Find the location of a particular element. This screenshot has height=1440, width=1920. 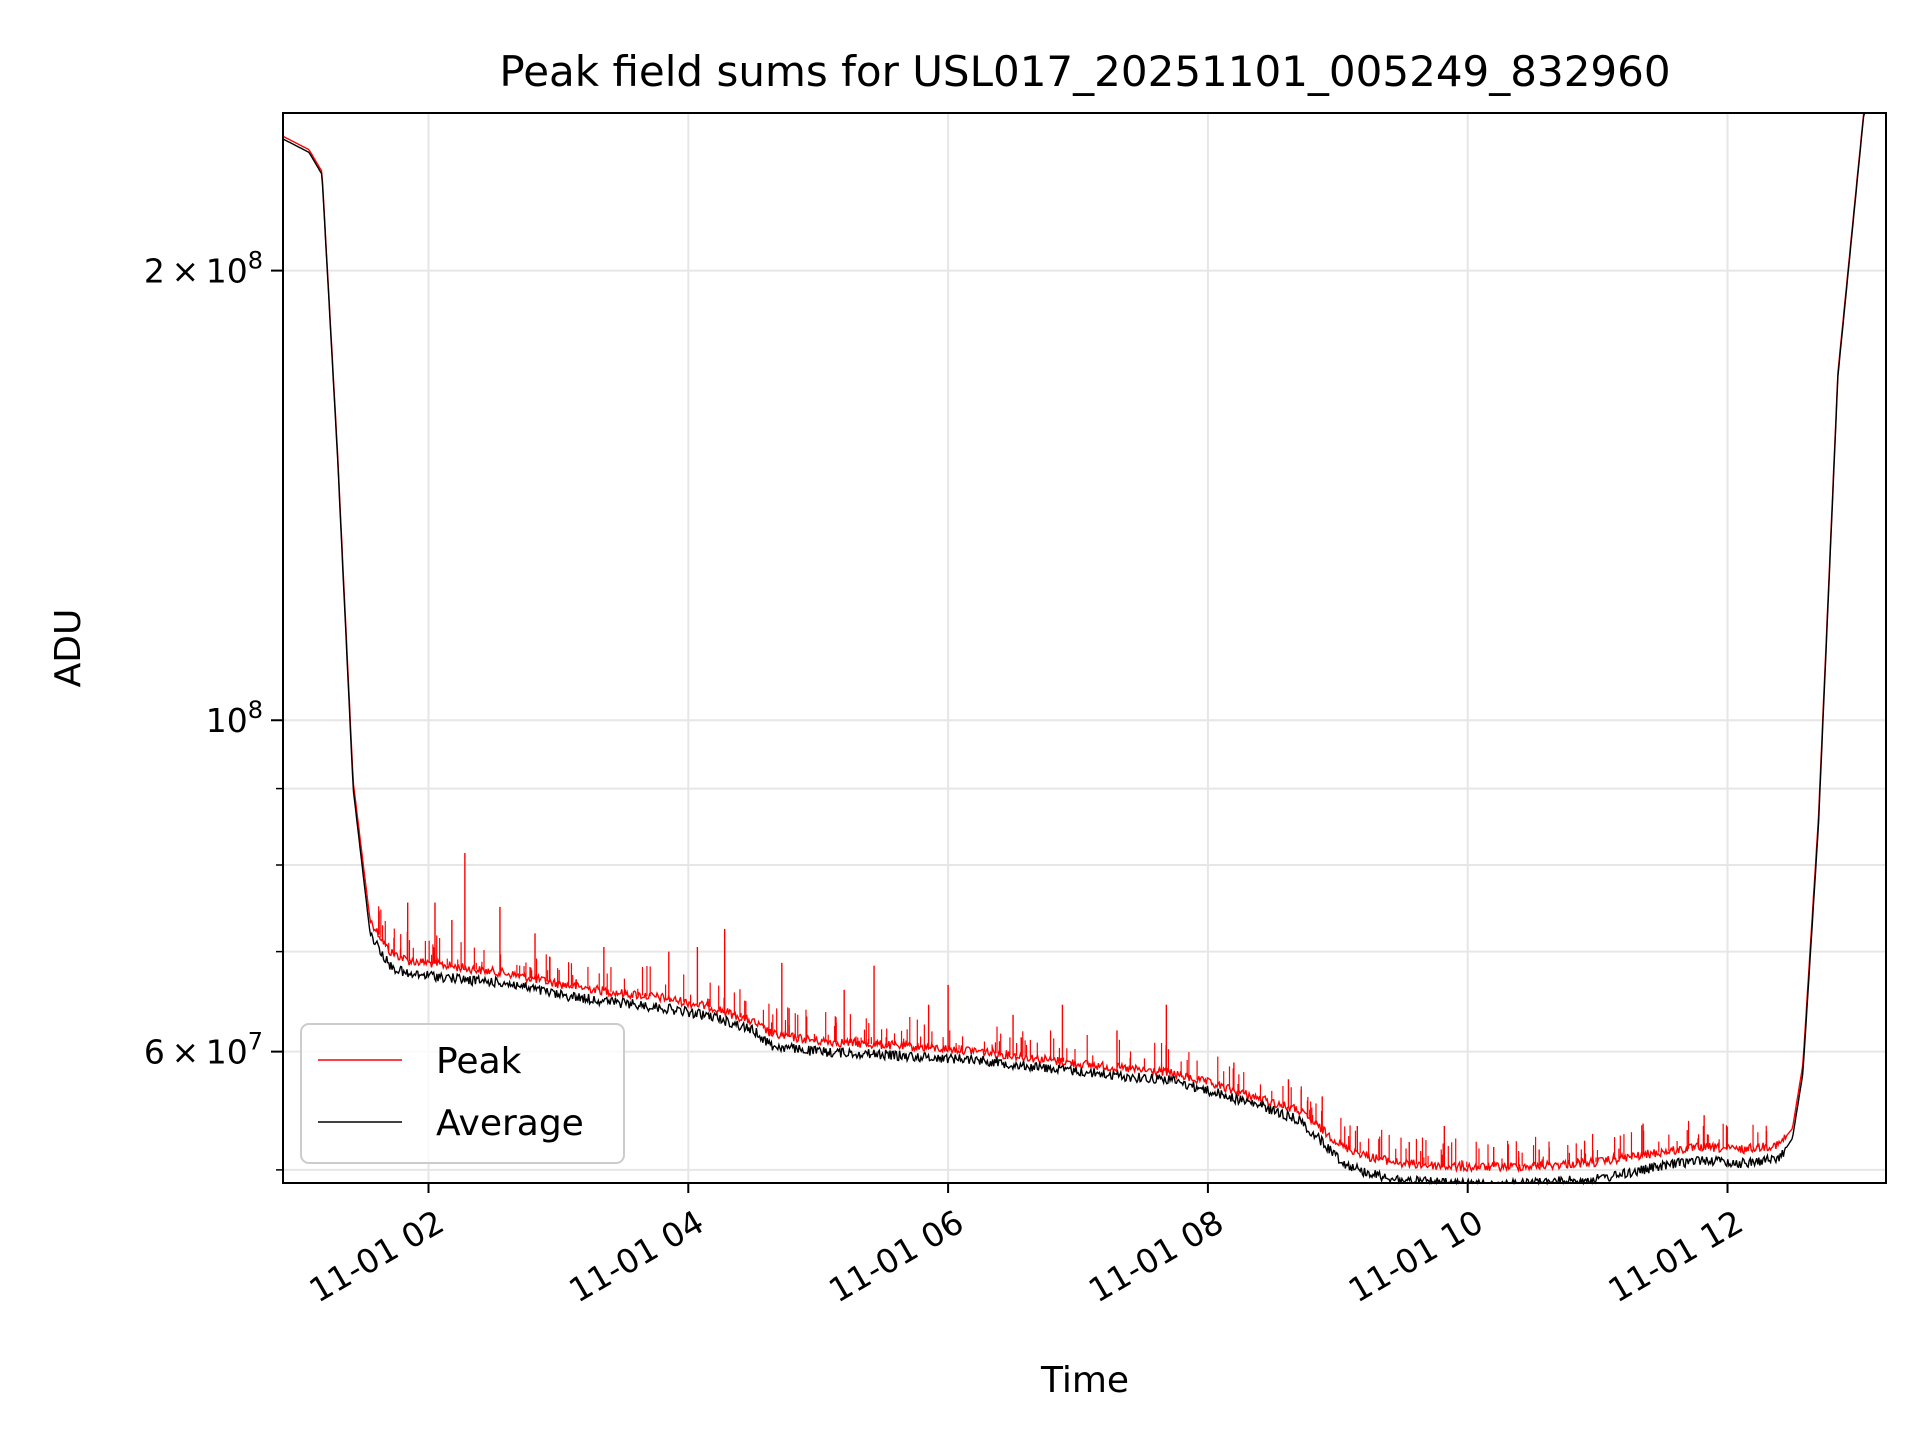

y-axis-label: ADU is located at coordinates (68, 648).